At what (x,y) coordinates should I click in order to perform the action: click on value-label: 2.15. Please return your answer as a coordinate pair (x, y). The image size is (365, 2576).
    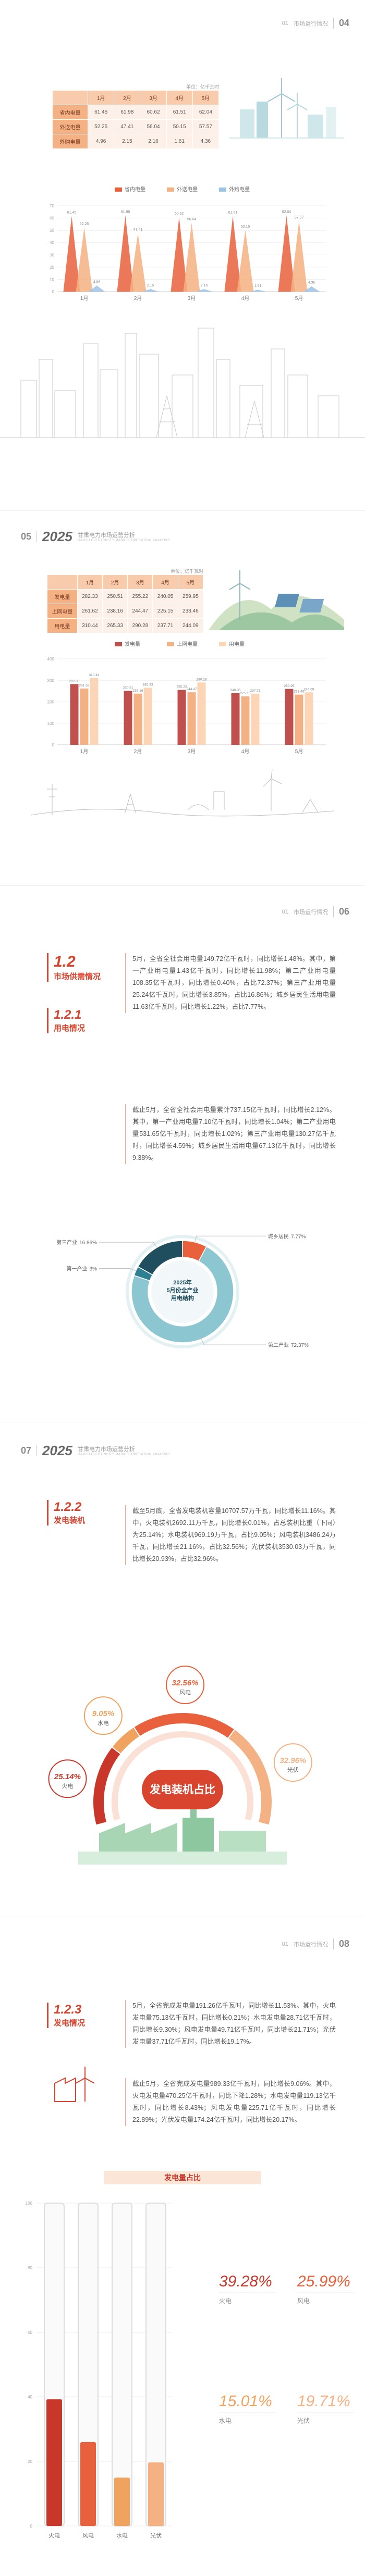
    Looking at the image, I should click on (150, 285).